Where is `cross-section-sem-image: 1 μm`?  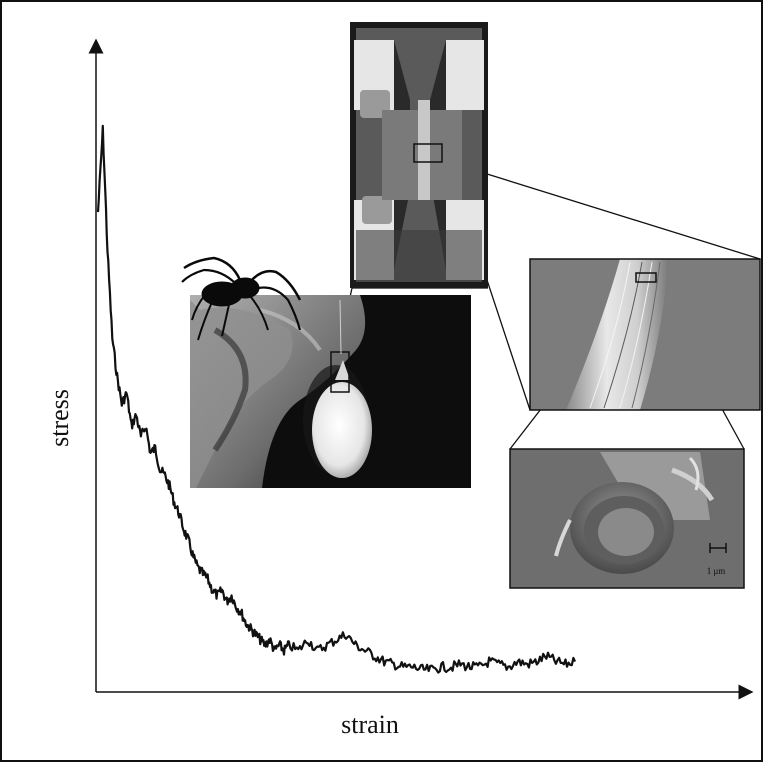 cross-section-sem-image: 1 μm is located at coordinates (627, 518).